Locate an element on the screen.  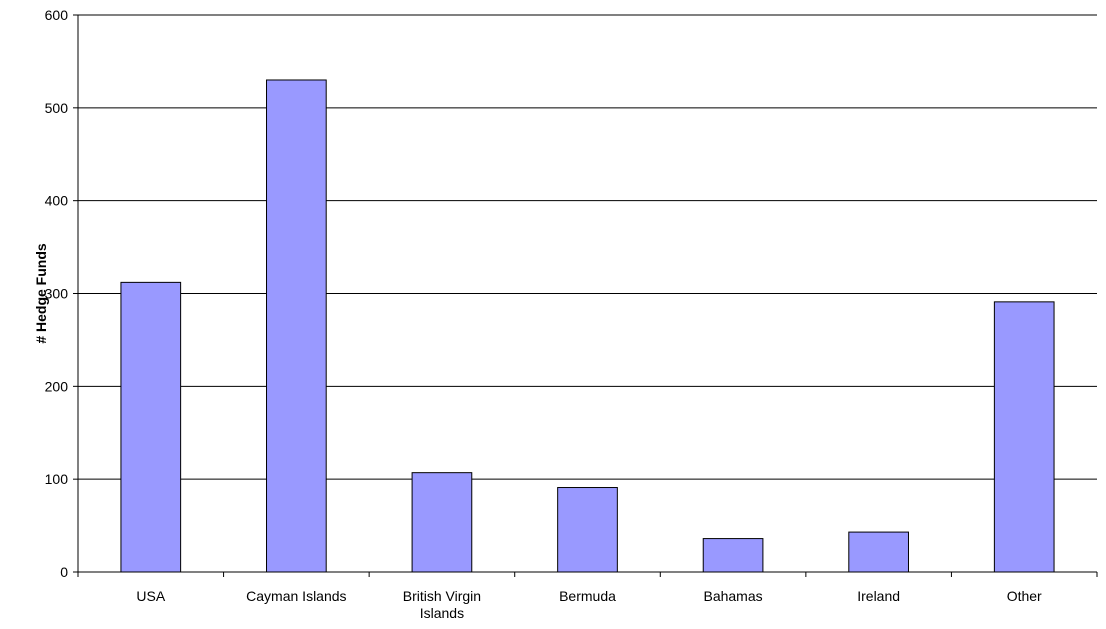
x-tick-label-line: Cayman Islands is located at coordinates (296, 596).